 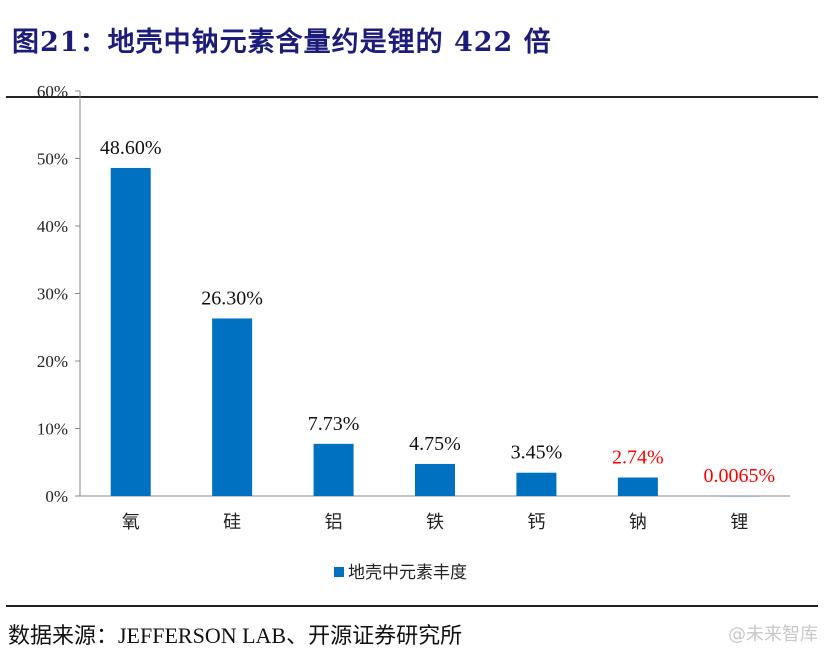 I want to click on figure-title: 图21：地壳中钠元素含量约是锂的 422 倍, so click(x=282, y=42).